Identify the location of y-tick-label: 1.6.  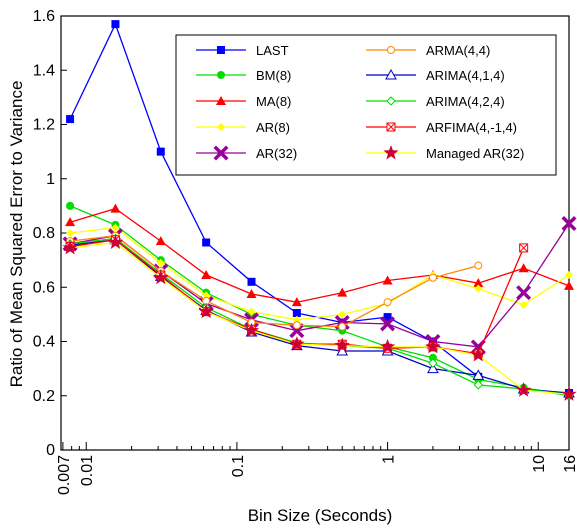
(44, 16).